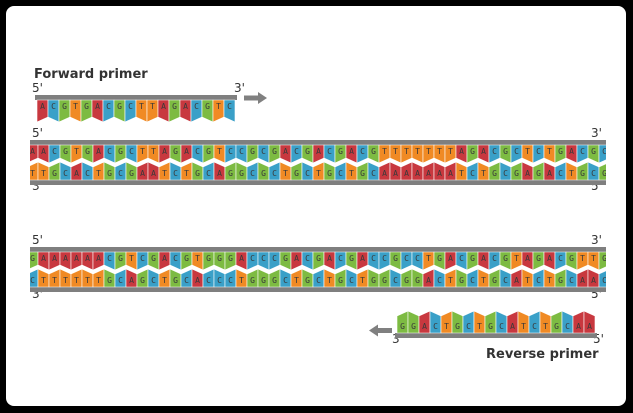 Image resolution: width=633 pixels, height=413 pixels. I want to click on strand1-bottom-5-prime-label: 5', so click(596, 186).